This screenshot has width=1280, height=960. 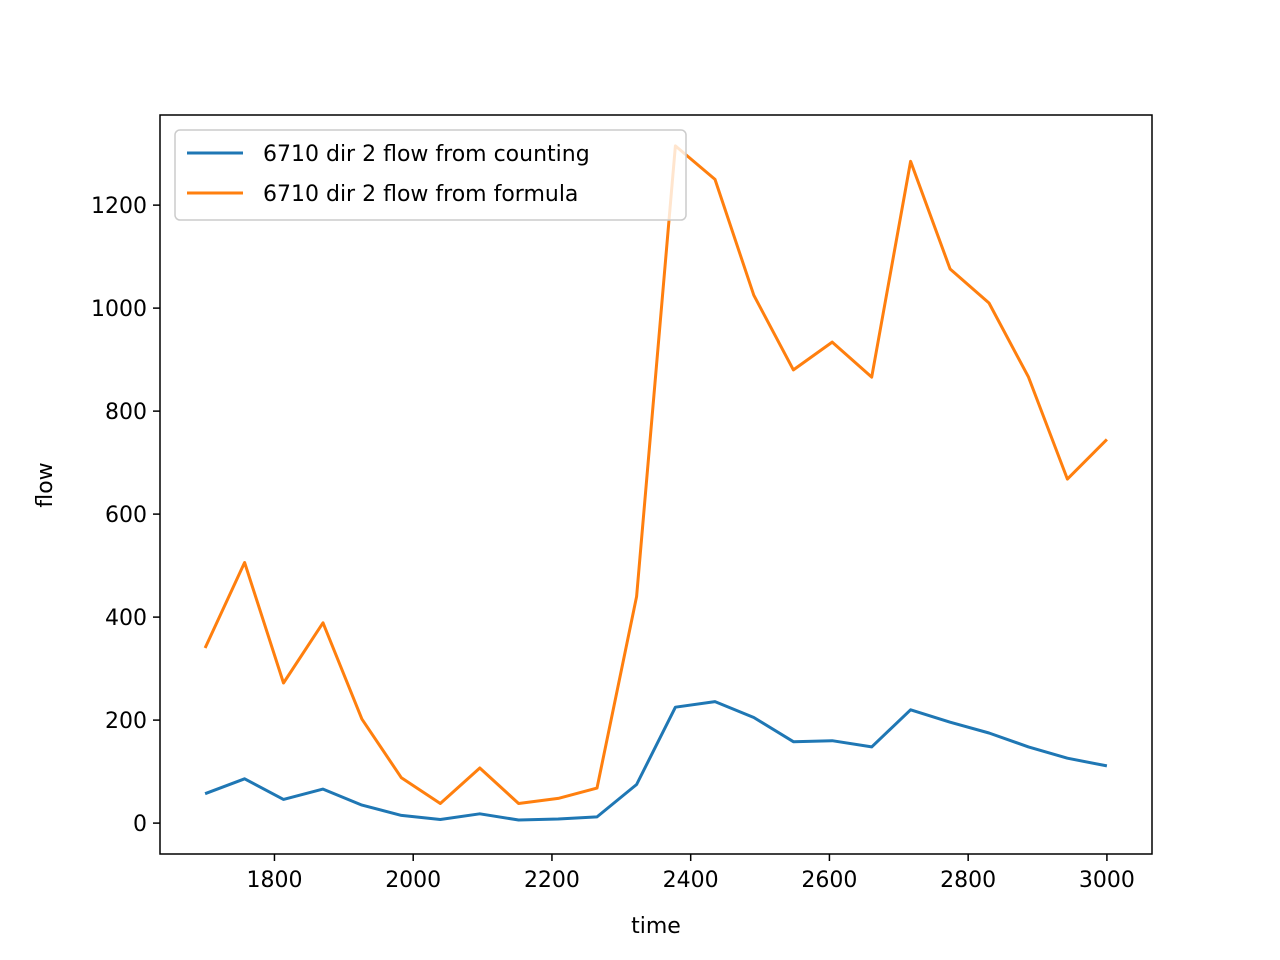 I want to click on y-tick-label: 600, so click(x=126, y=515).